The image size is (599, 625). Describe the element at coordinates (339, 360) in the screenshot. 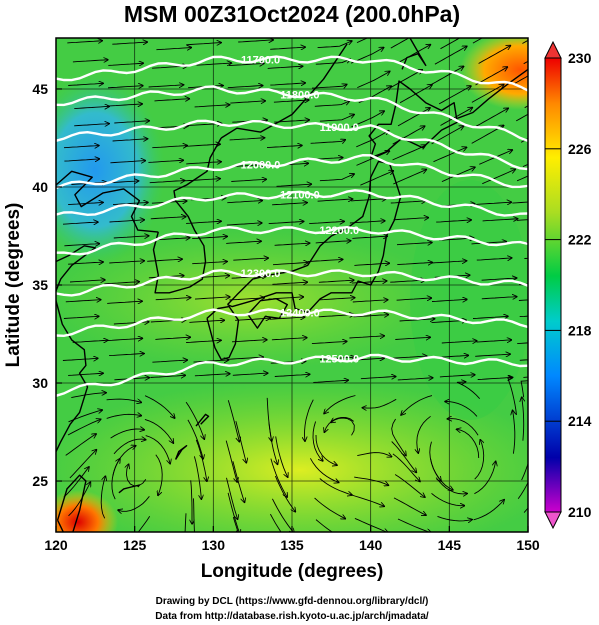

I see `contour-label: 12500.0` at that location.